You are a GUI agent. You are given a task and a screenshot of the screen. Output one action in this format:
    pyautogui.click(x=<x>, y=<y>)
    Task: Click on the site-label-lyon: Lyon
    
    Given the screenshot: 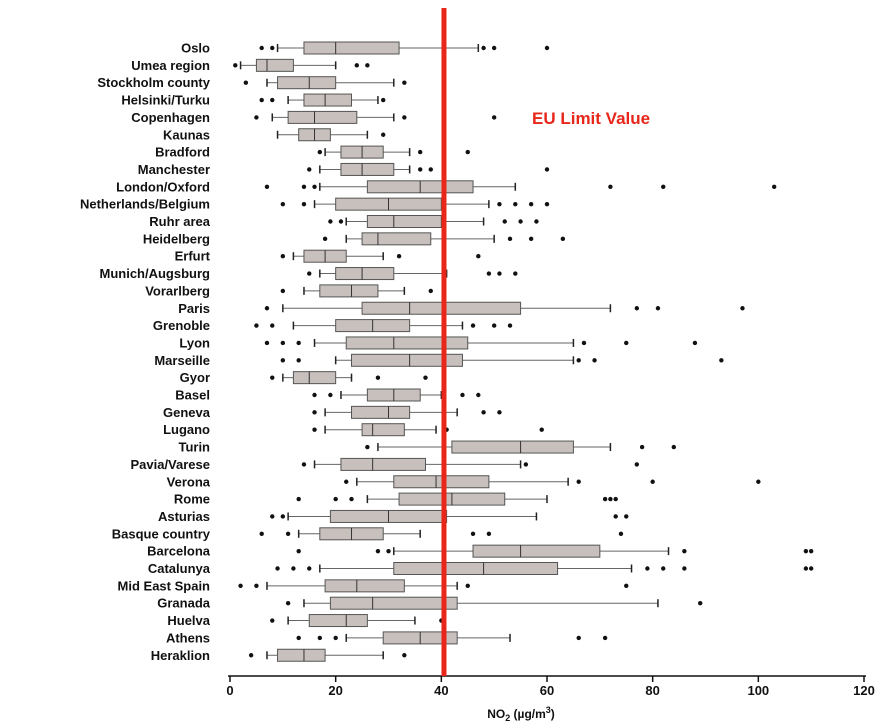 What is the action you would take?
    pyautogui.click(x=194, y=342)
    